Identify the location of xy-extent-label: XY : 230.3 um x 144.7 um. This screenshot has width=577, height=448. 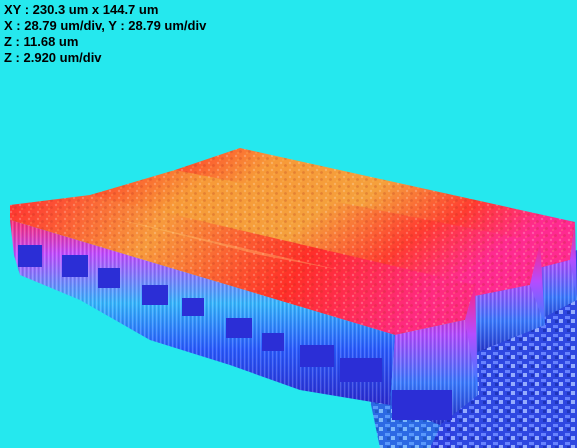
(81, 9).